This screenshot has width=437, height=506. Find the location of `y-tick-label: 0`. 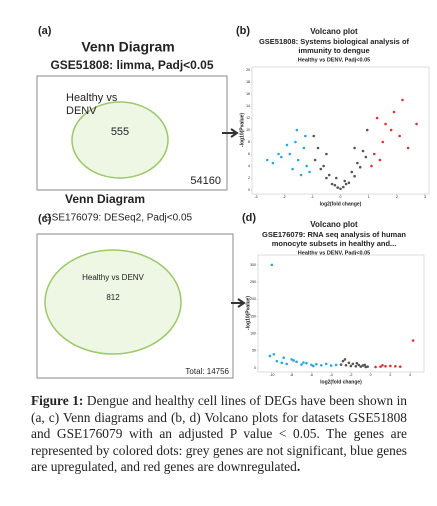

y-tick-label: 0 is located at coordinates (255, 368).